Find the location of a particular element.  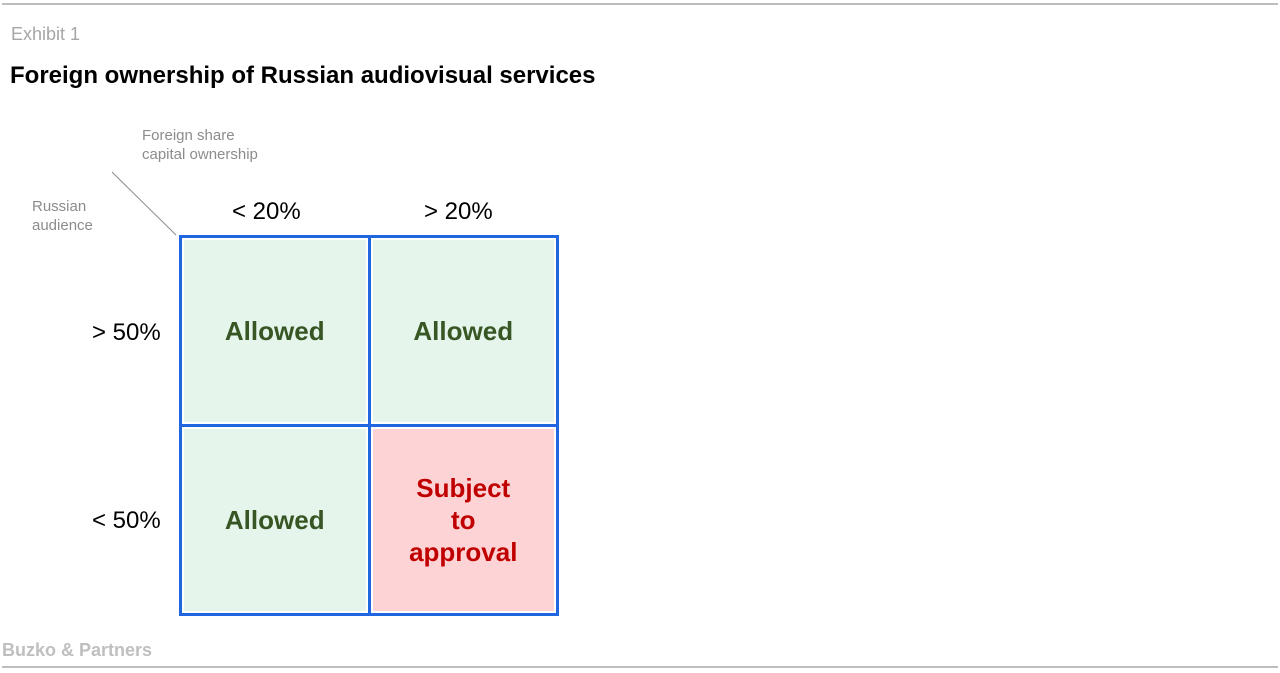

row-header-lt50: < 50% is located at coordinates (126, 520).